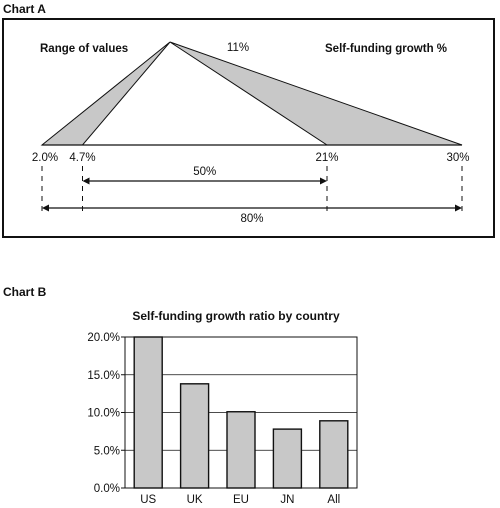  I want to click on y-tick-label-2: 10.0%, so click(103, 414).